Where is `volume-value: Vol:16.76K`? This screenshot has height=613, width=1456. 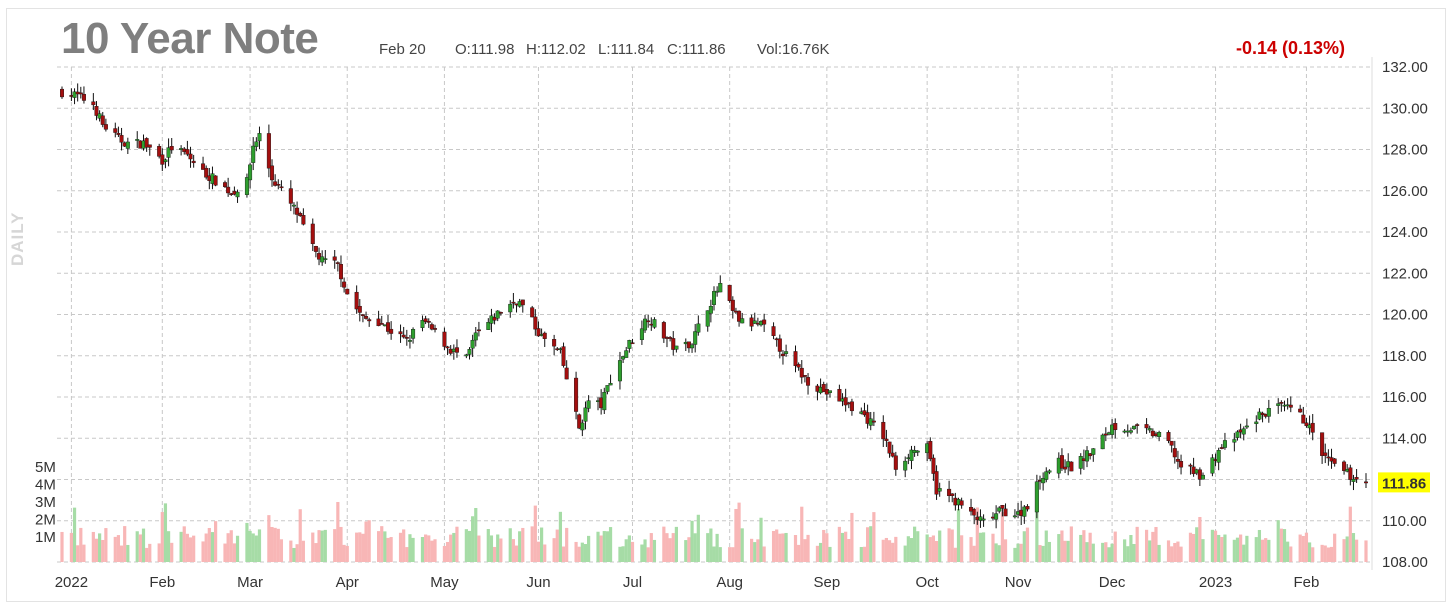
volume-value: Vol:16.76K is located at coordinates (793, 49).